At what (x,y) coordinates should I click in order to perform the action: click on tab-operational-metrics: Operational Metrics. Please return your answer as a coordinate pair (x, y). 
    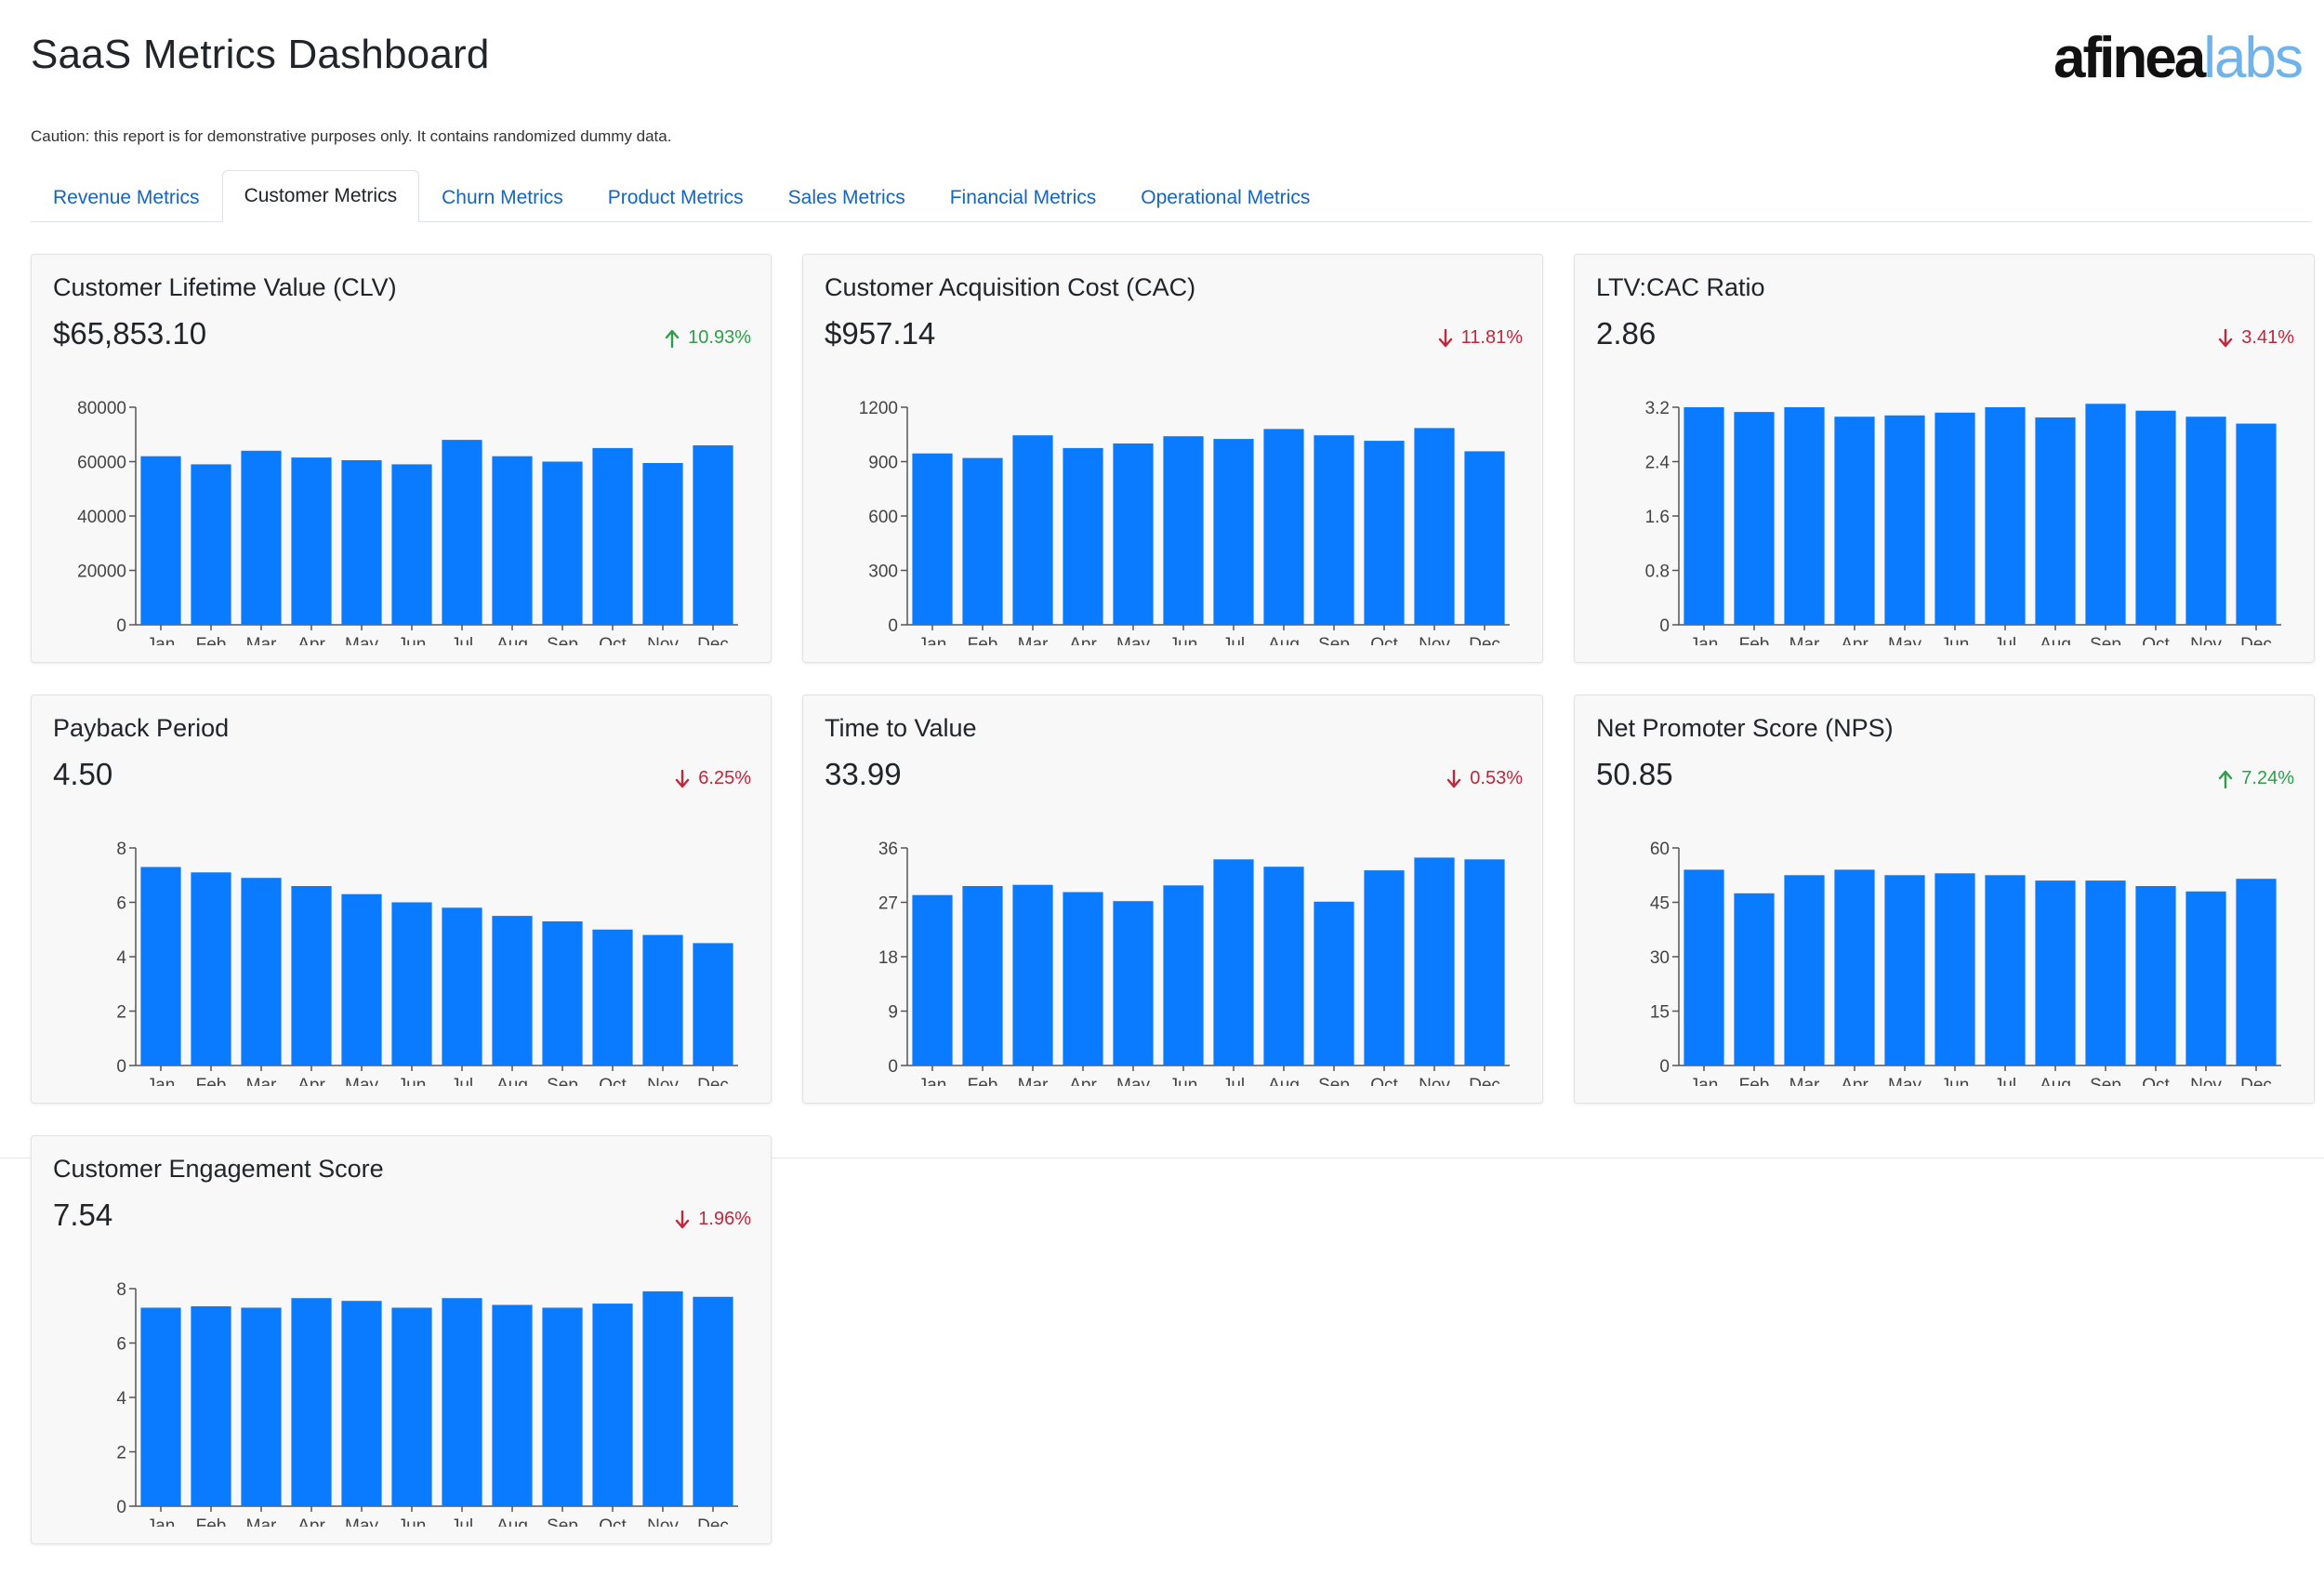
    Looking at the image, I should click on (1226, 197).